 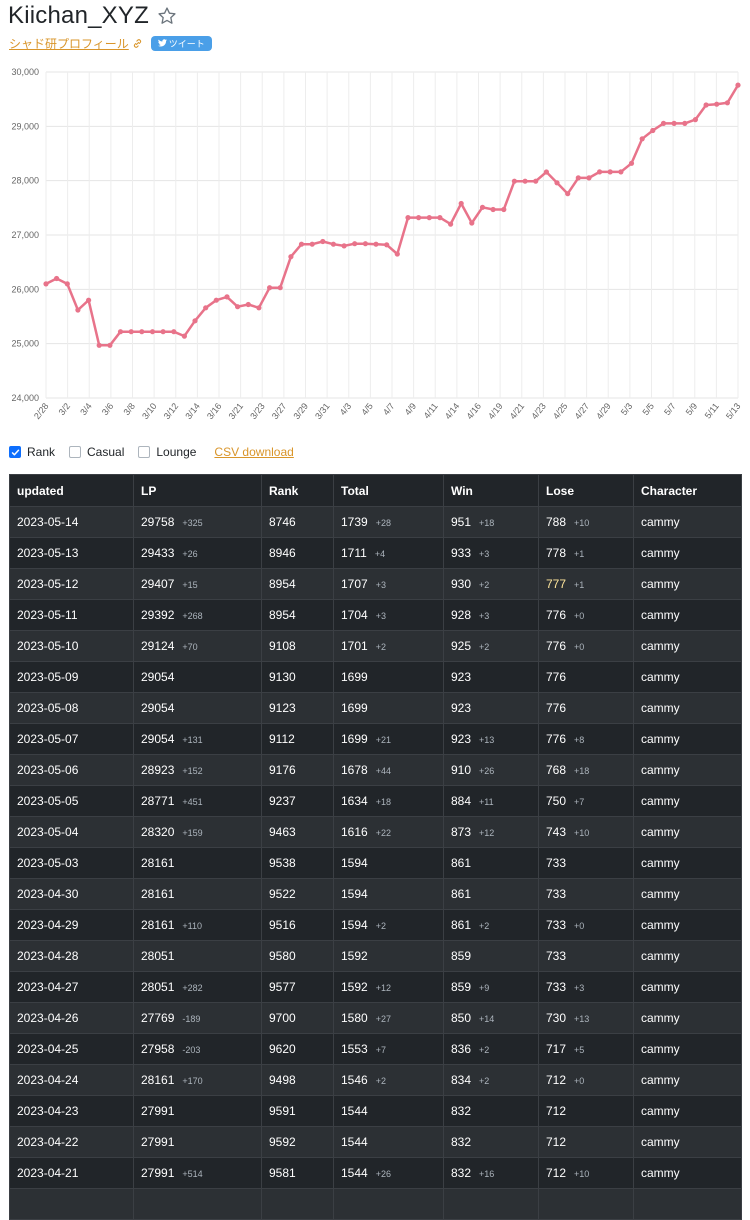 I want to click on x-tick-label: 4/5, so click(x=367, y=409).